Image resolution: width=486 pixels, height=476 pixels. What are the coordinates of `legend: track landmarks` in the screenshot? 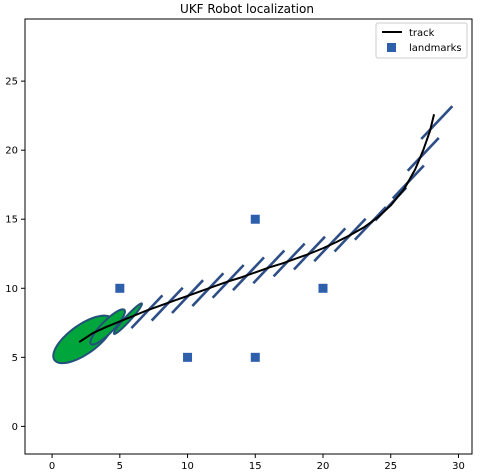 It's located at (421, 40).